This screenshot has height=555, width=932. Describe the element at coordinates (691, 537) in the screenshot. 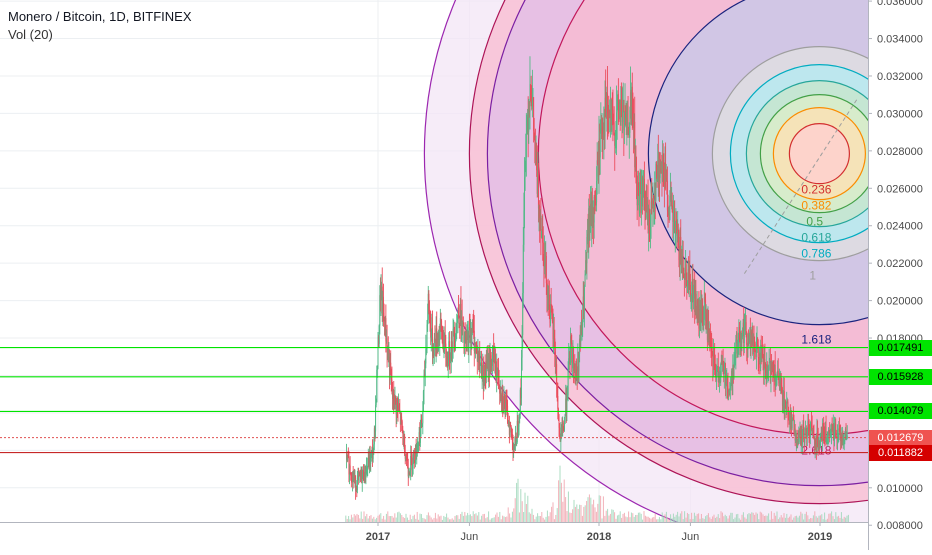

I see `time-tick-label: Jun` at that location.